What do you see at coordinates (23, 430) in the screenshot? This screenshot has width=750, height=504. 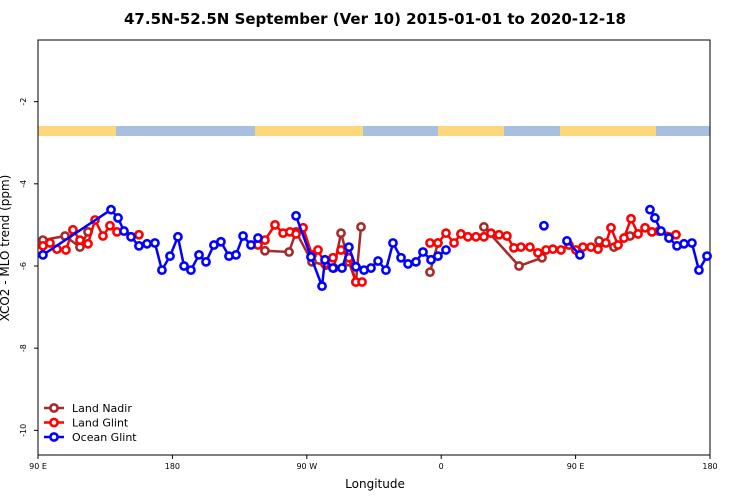 I see `y-tick-label: -10` at bounding box center [23, 430].